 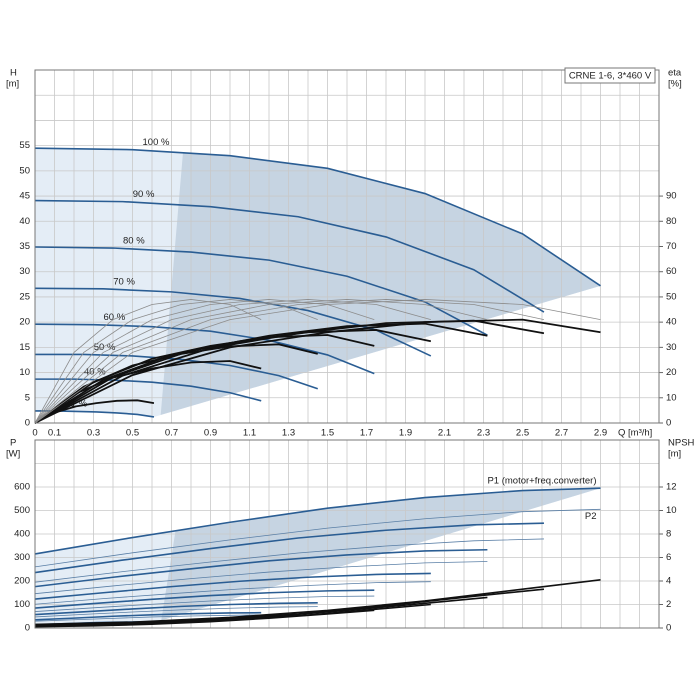 What do you see at coordinates (668, 581) in the screenshot?
I see `y2-tick-label: 4` at bounding box center [668, 581].